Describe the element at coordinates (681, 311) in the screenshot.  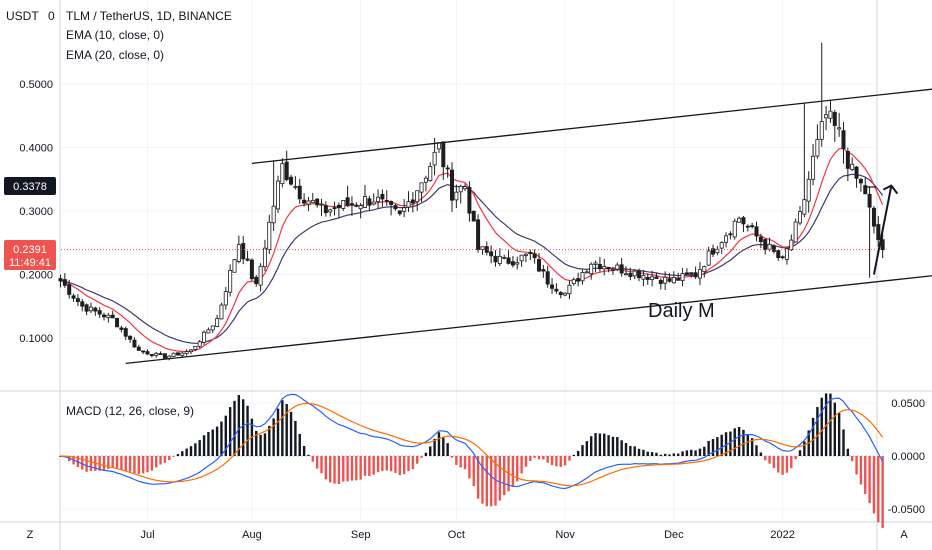
I see `annotation-daily-m: Daily M` at that location.